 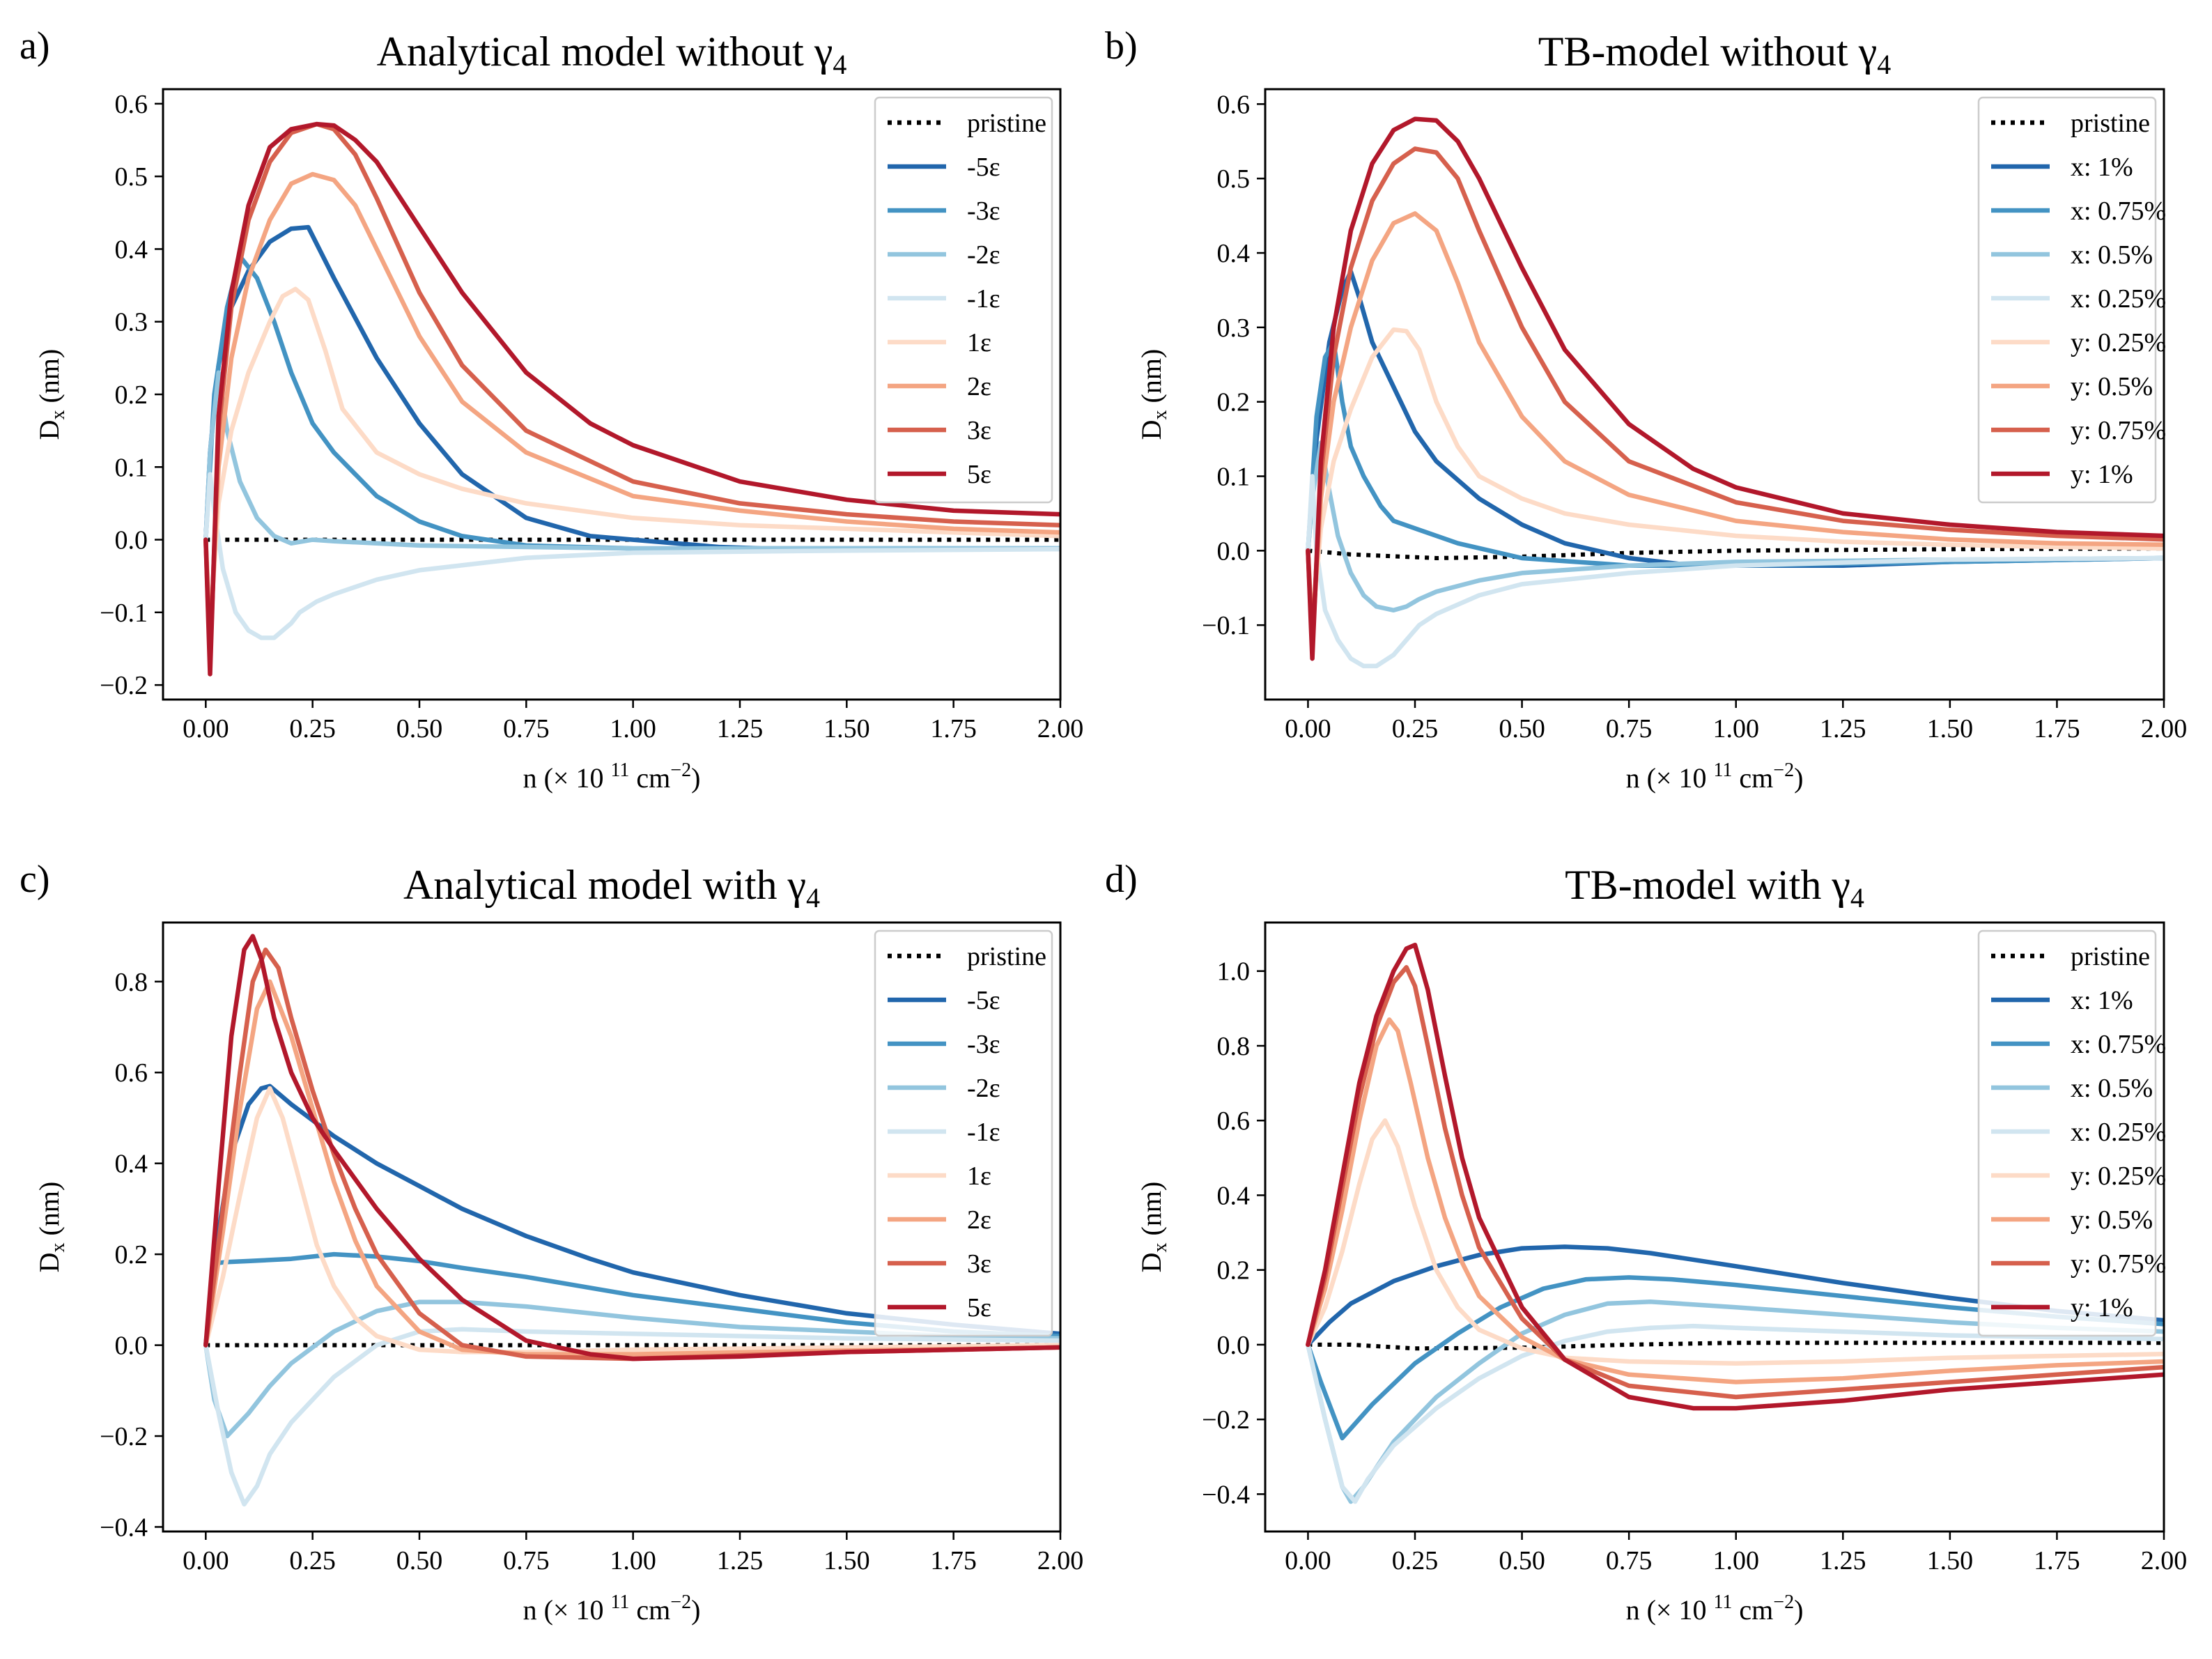 I want to click on chart-title: Analytical model with γ4, so click(x=611, y=888).